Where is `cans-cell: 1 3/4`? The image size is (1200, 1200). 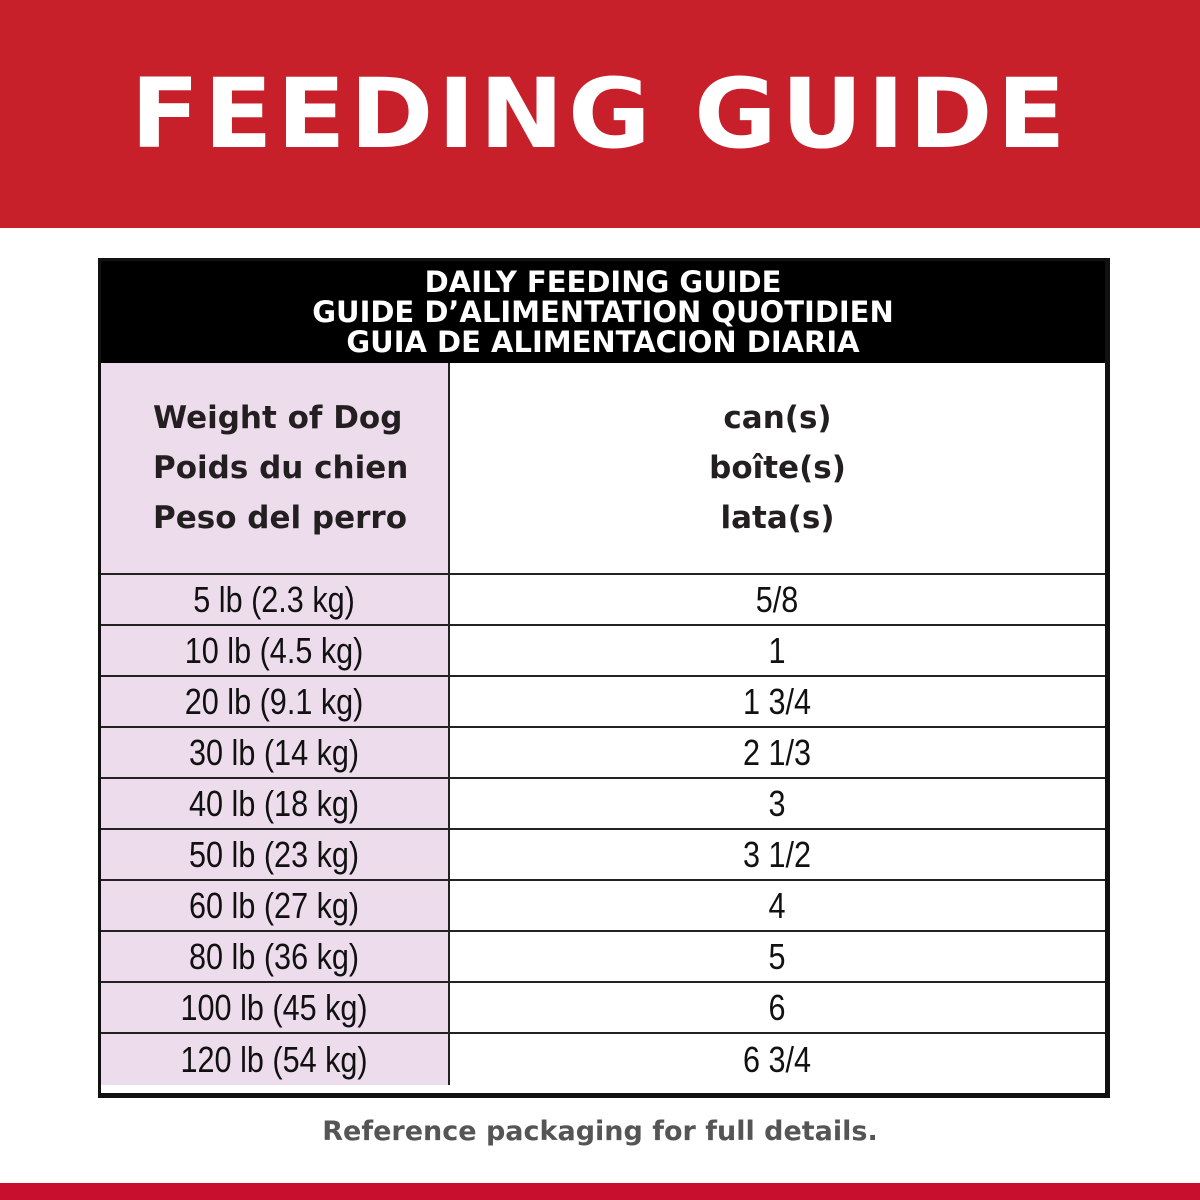
cans-cell: 1 3/4 is located at coordinates (777, 701).